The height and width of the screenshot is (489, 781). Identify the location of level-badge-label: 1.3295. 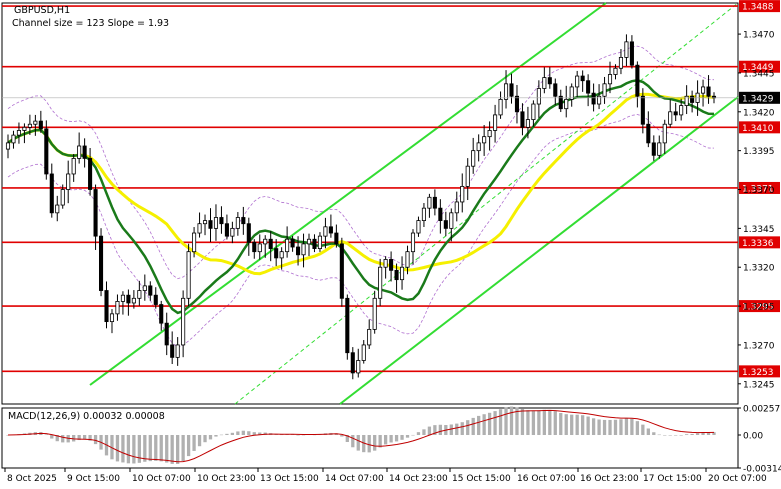
(758, 308).